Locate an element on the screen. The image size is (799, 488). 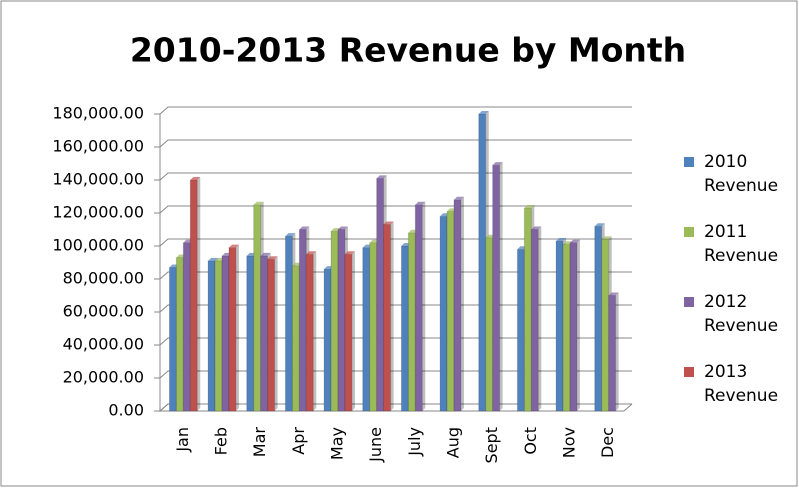
x-tick-label: May is located at coordinates (337, 443).